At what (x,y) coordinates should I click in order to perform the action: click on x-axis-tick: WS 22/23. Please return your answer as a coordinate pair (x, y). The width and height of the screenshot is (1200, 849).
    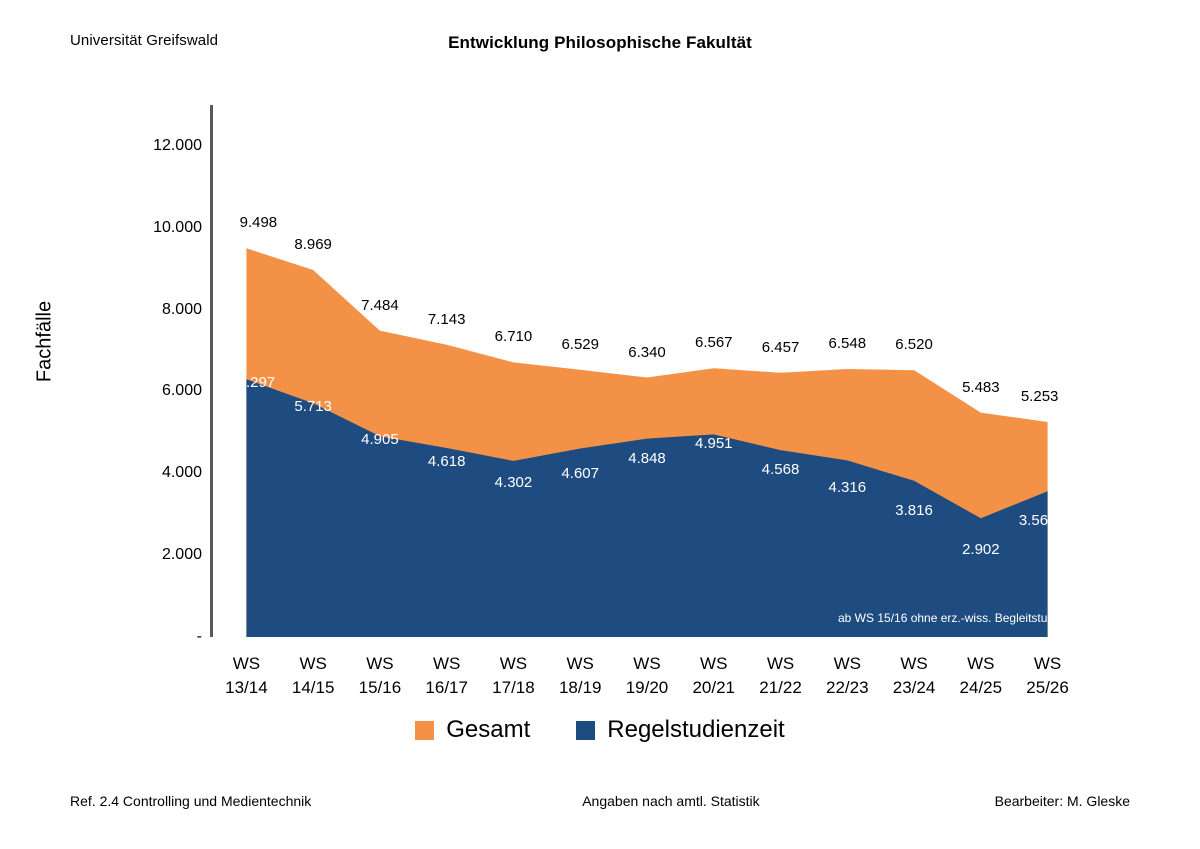
    Looking at the image, I should click on (847, 675).